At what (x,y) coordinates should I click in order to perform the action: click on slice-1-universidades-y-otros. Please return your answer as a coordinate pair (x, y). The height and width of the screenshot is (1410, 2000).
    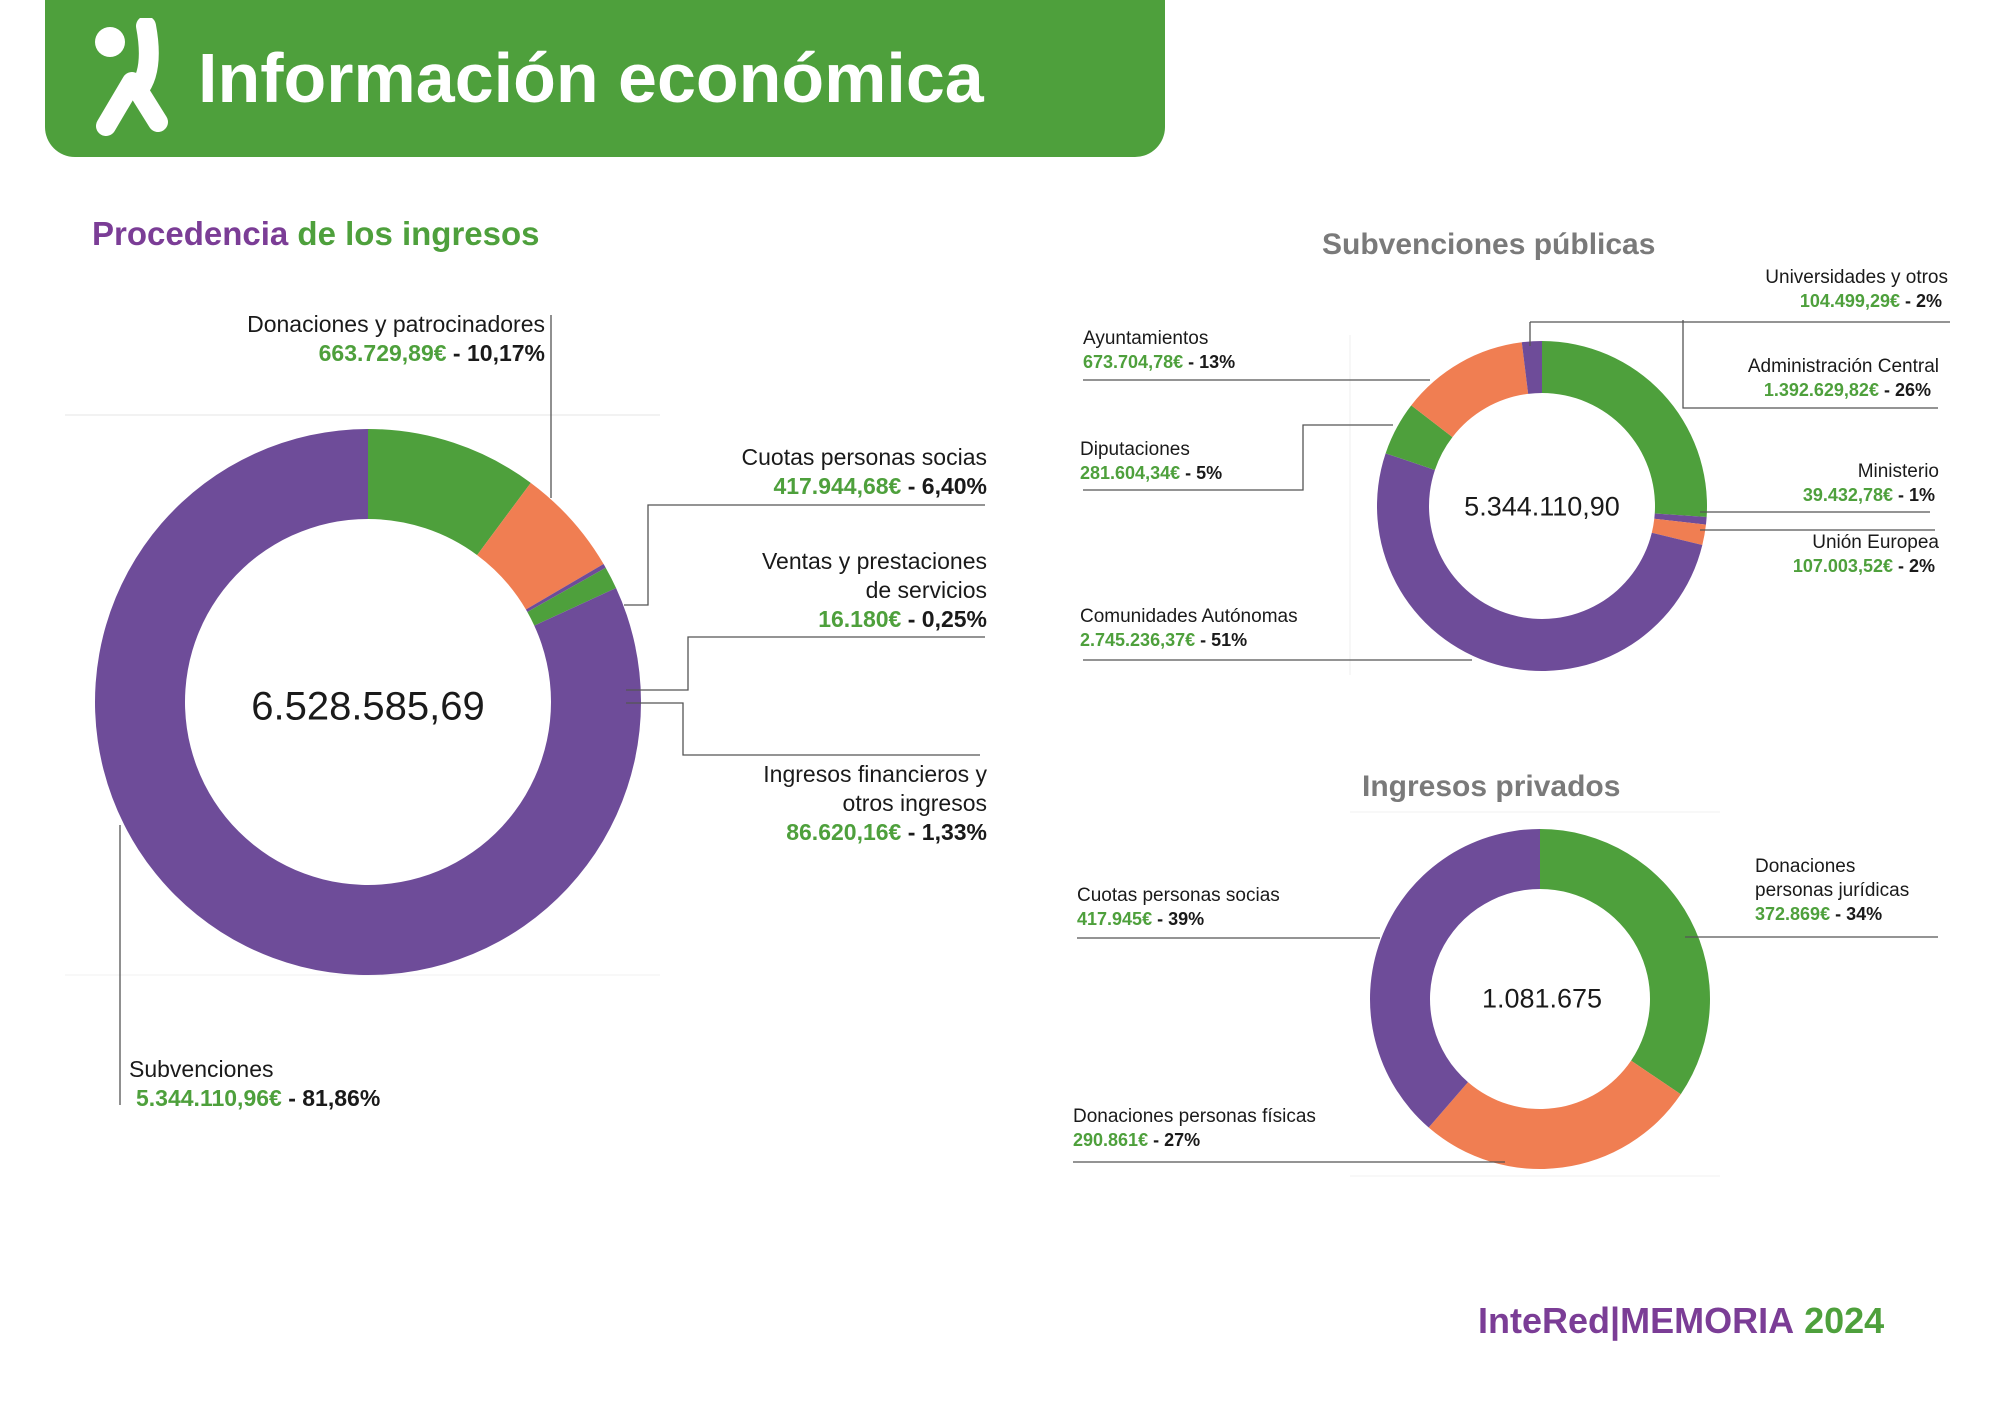
    Looking at the image, I should click on (1531, 367).